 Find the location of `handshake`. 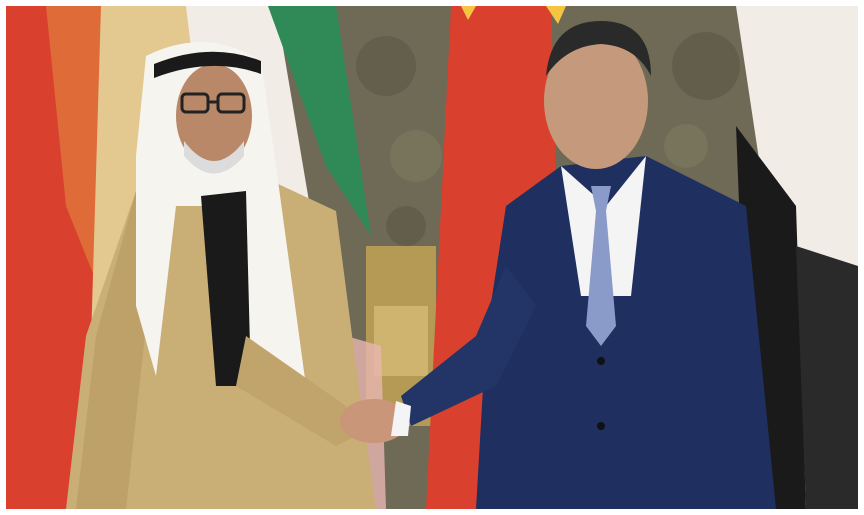

handshake is located at coordinates (375, 421).